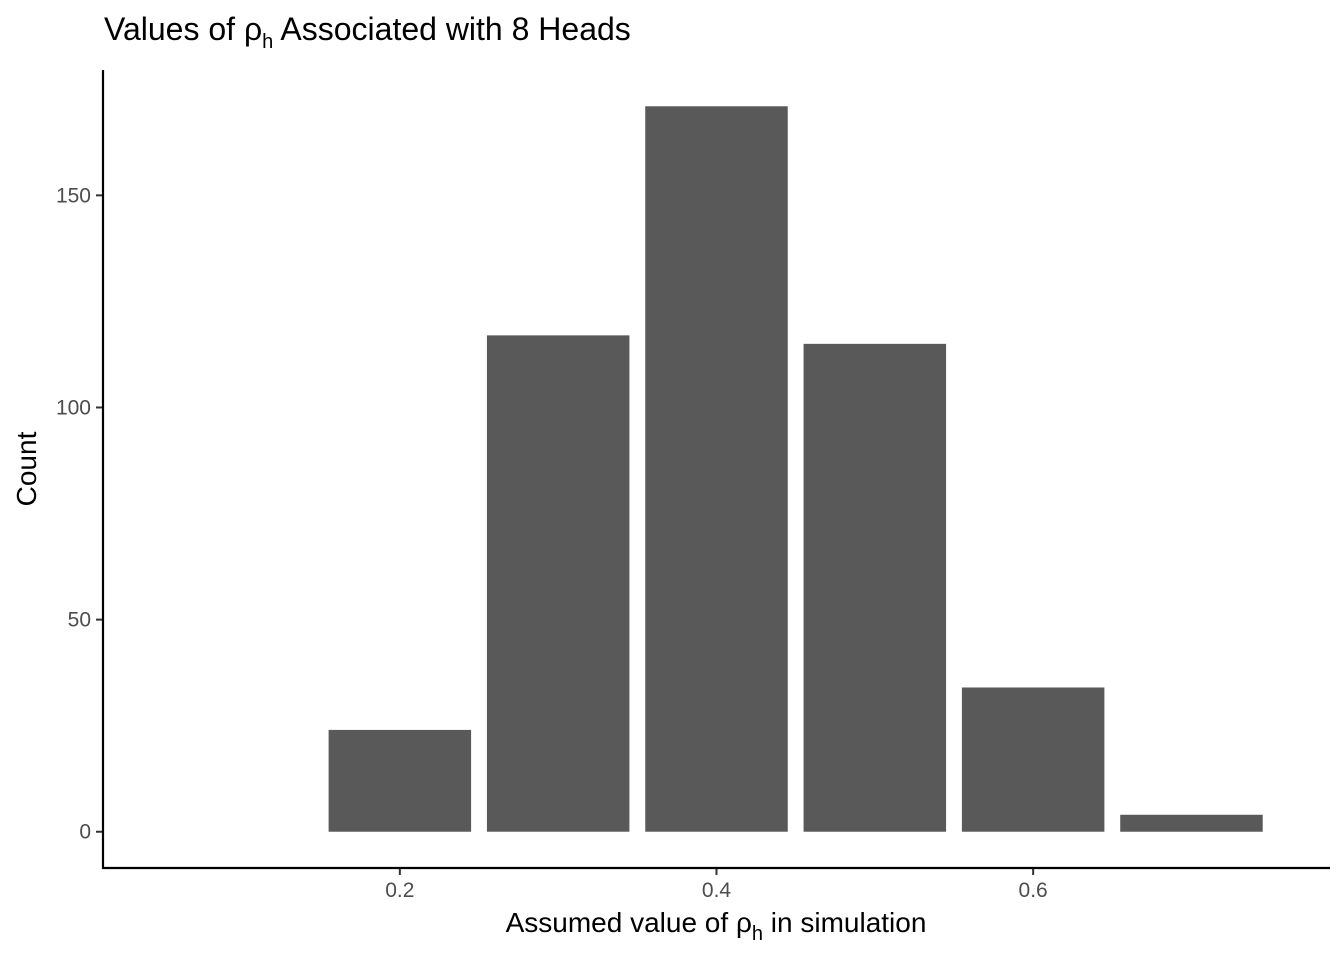  What do you see at coordinates (73, 407) in the screenshot?
I see `y-tick-label: 100` at bounding box center [73, 407].